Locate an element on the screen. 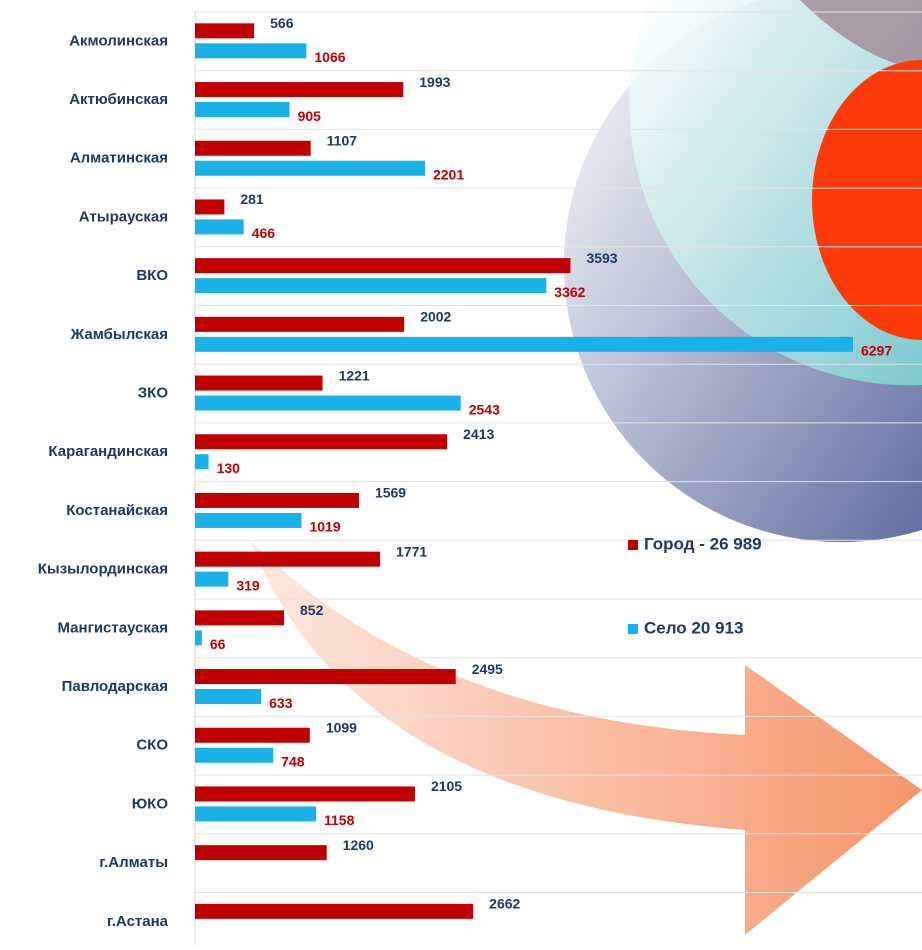 The image size is (922, 950). category-label: Акмолинская is located at coordinates (118, 40).